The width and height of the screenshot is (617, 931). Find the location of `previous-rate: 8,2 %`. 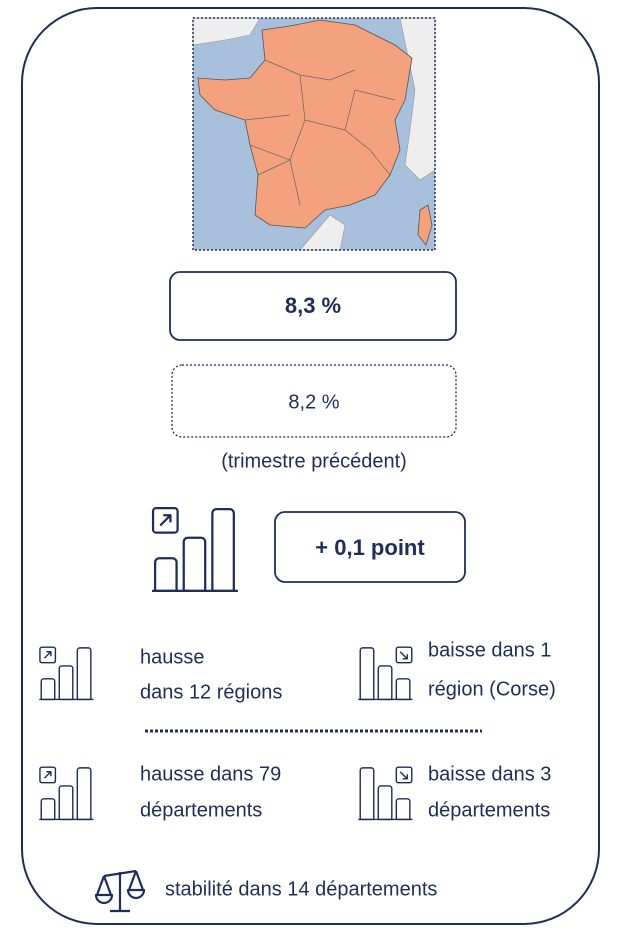

previous-rate: 8,2 % is located at coordinates (313, 402).